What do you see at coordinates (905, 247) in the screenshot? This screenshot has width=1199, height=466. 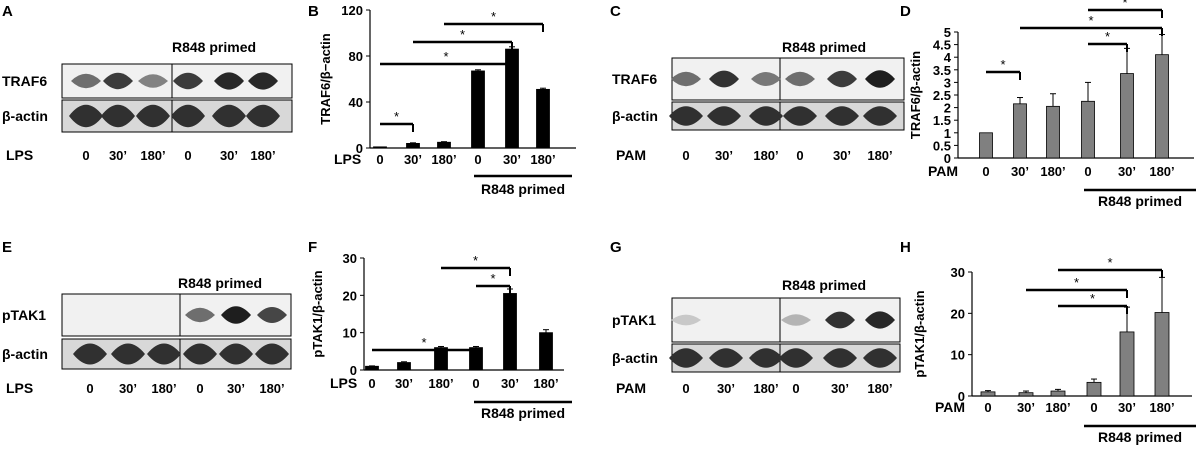 I see `panel-letter-h: H` at bounding box center [905, 247].